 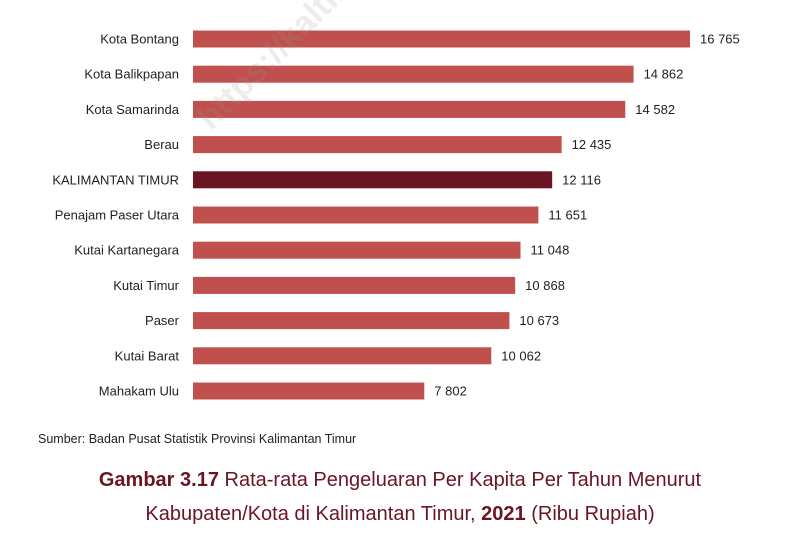 What do you see at coordinates (373, 180) in the screenshot?
I see `bar-highlight` at bounding box center [373, 180].